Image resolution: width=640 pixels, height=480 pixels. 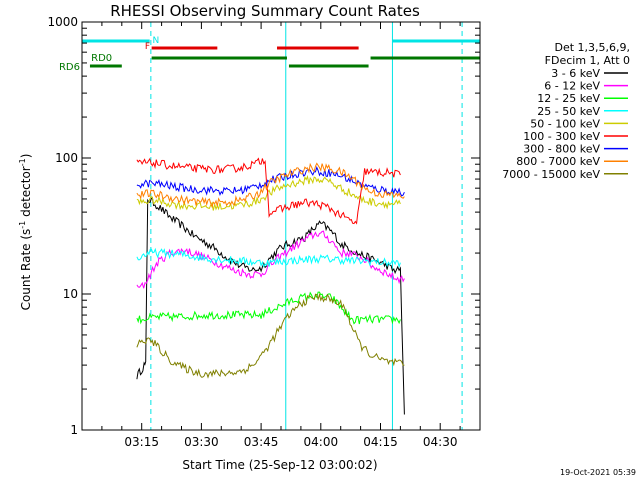 I want to click on mode-bar-label-0: N, so click(x=155, y=41).